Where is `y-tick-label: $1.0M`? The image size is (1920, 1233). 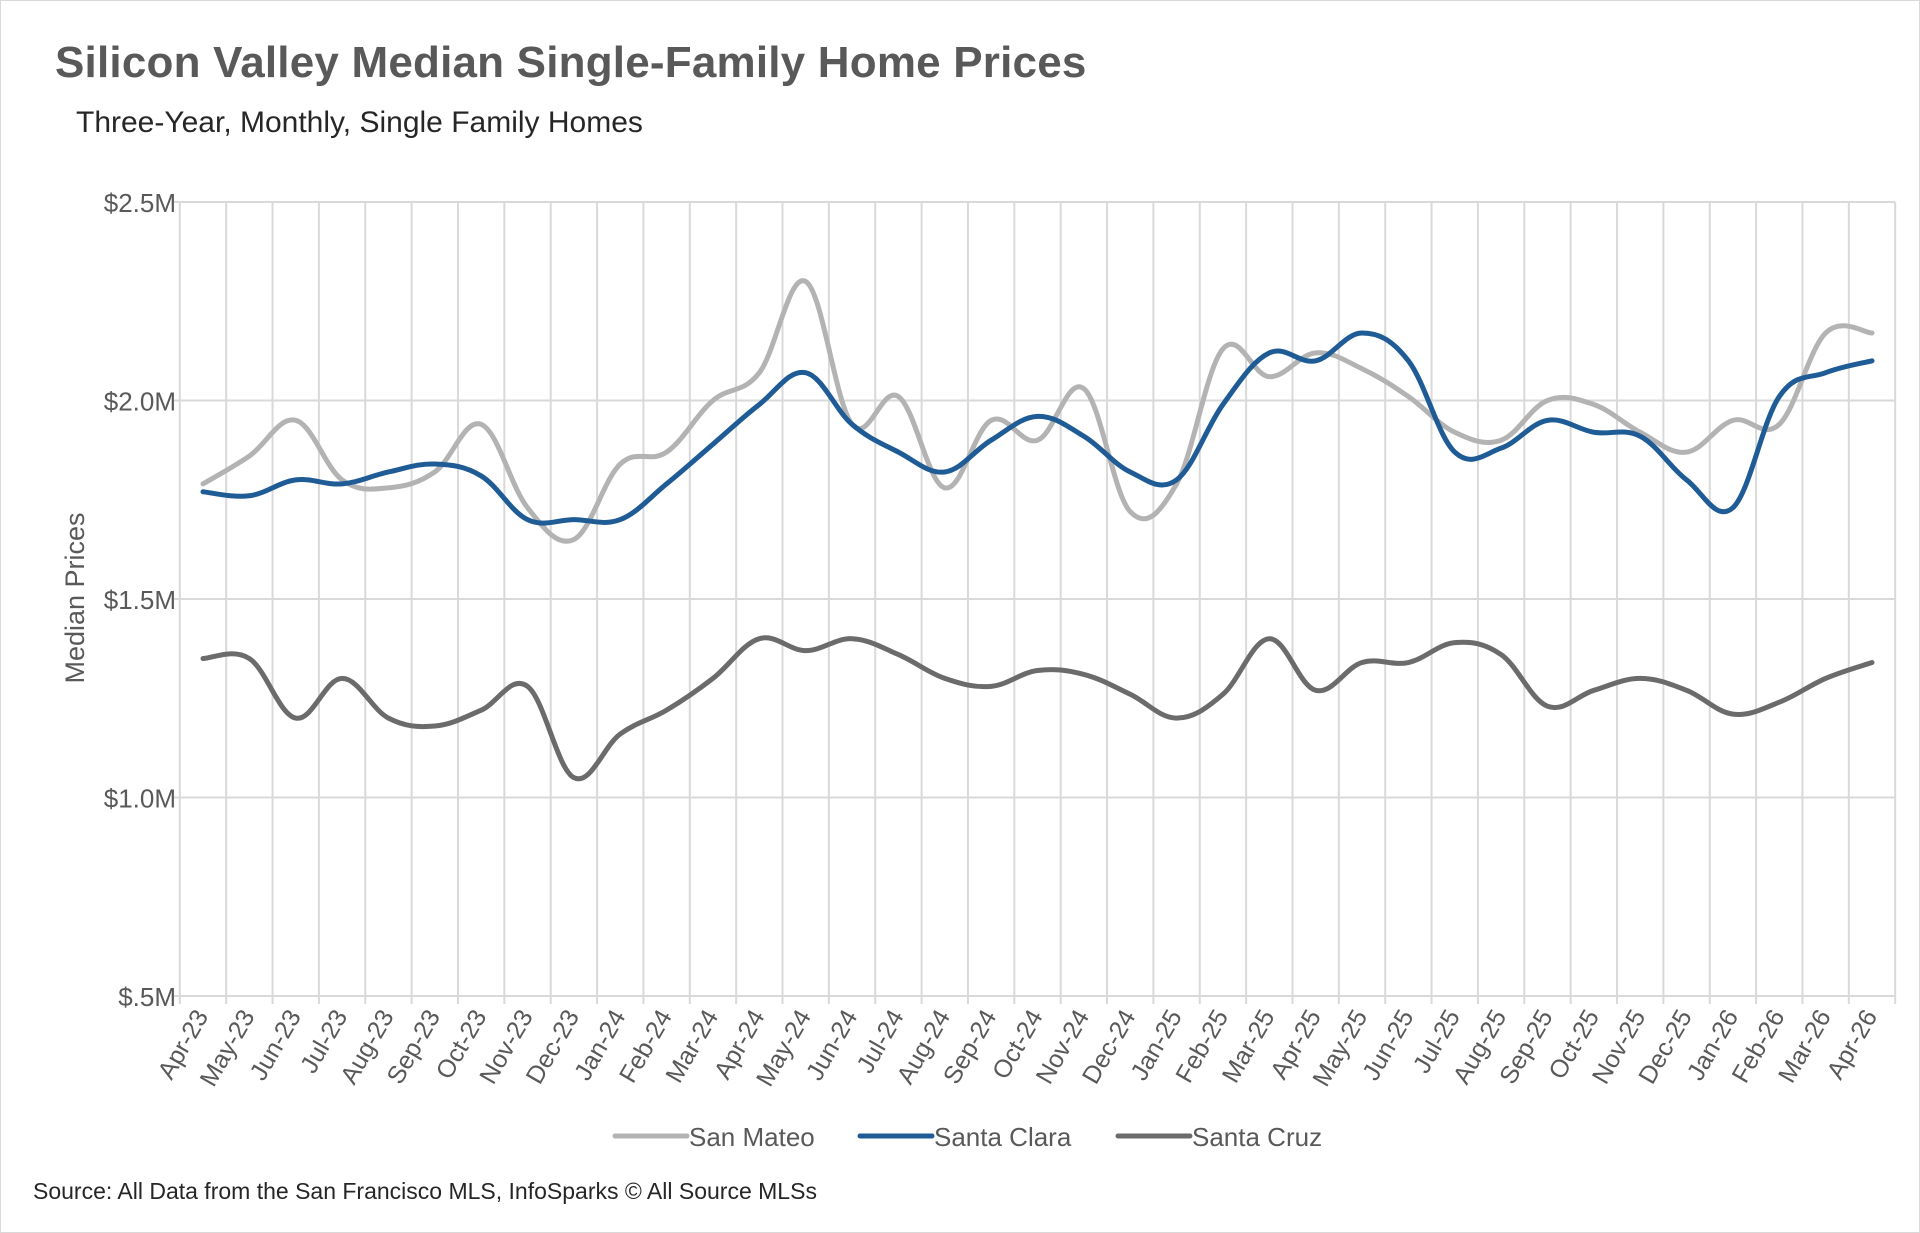
y-tick-label: $1.0M is located at coordinates (140, 799).